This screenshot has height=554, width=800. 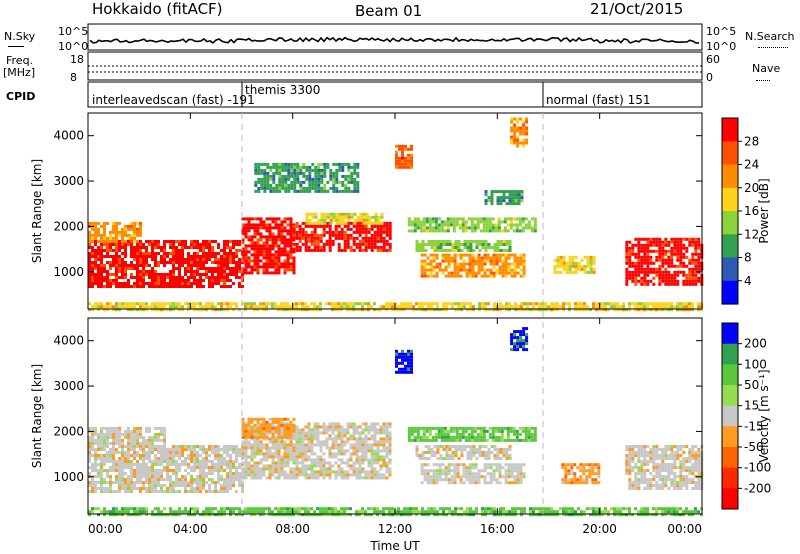 What do you see at coordinates (757, 488) in the screenshot?
I see `velocity-colorbar-label-7: -200` at bounding box center [757, 488].